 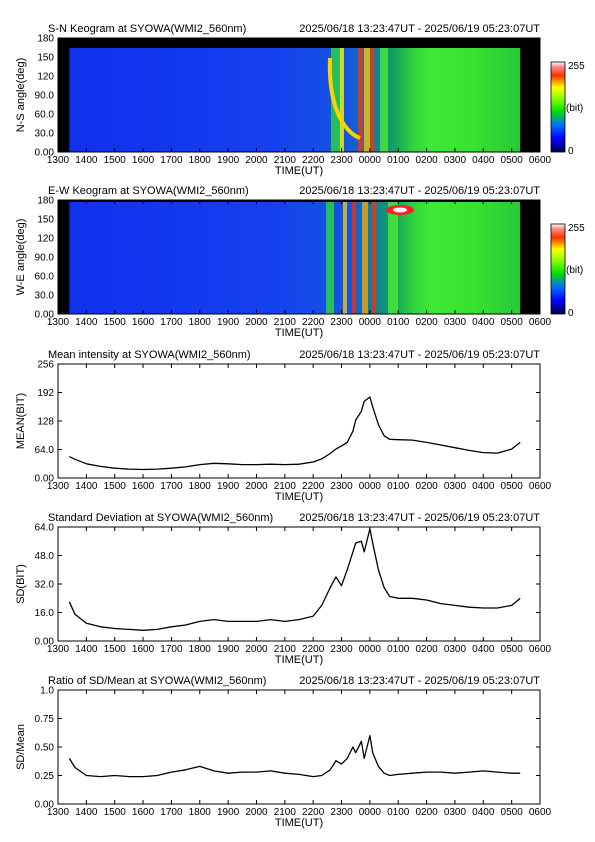 I want to click on y-tick-label: 0.75, so click(x=45, y=719).